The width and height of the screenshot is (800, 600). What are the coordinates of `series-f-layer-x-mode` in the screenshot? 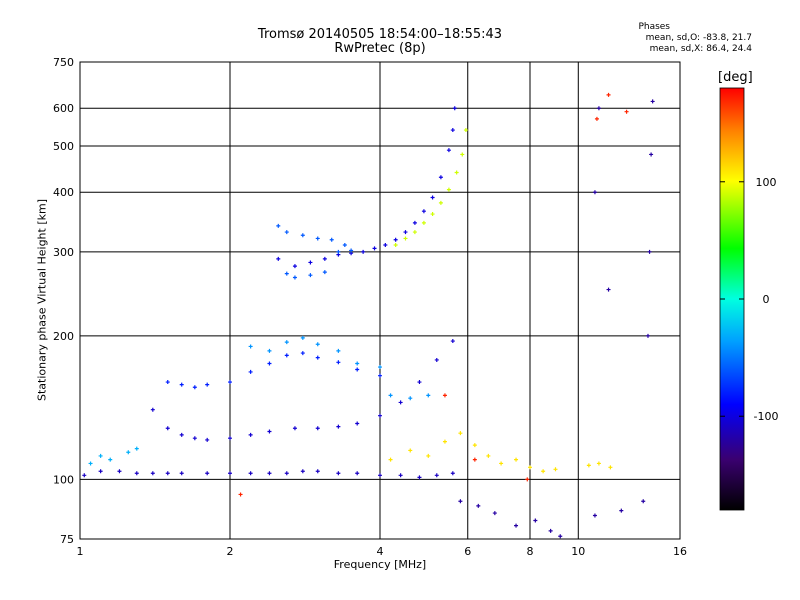 It's located at (430, 188).